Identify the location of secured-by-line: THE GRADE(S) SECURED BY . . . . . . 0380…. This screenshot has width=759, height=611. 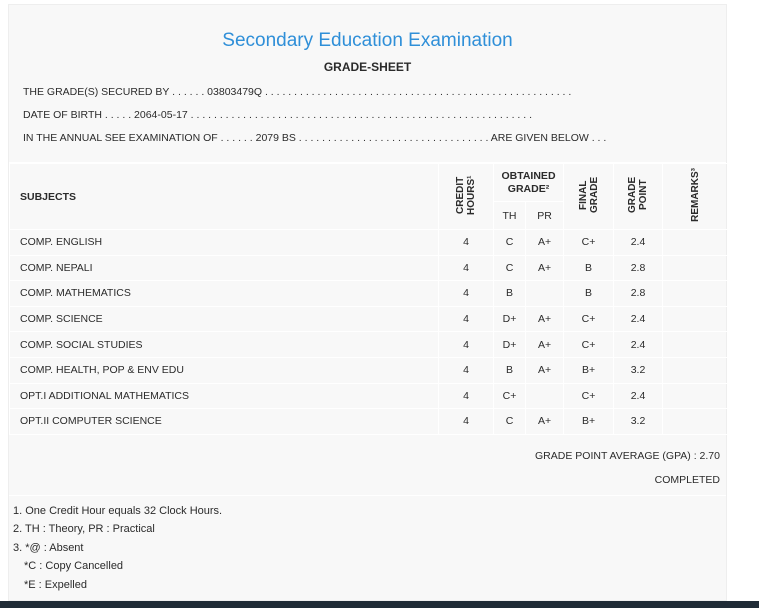
(297, 92).